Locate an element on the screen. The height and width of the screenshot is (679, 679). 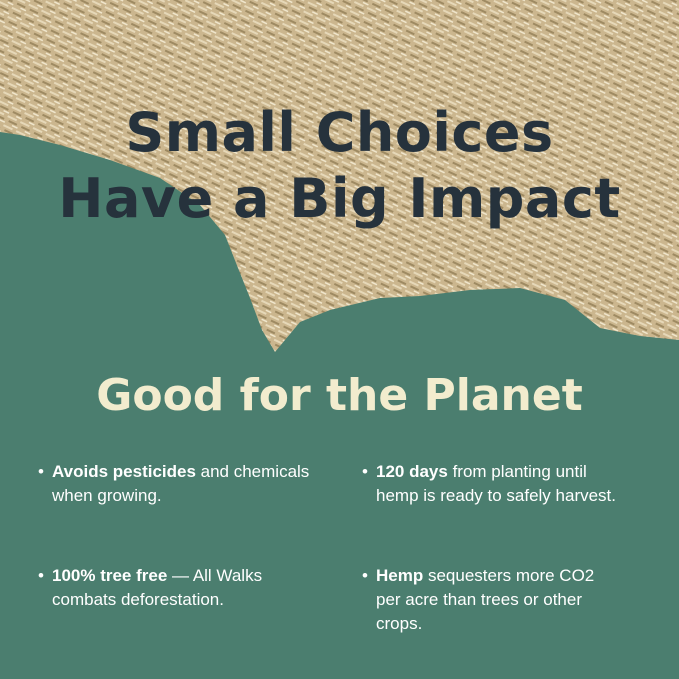
bullet-bold: Hemp is located at coordinates (400, 575).